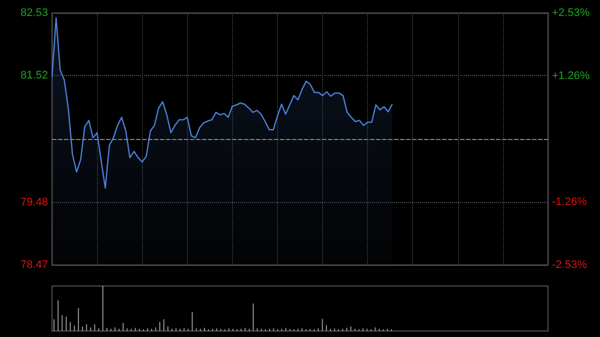  What do you see at coordinates (34, 13) in the screenshot?
I see `y-tick-label: 82.53` at bounding box center [34, 13].